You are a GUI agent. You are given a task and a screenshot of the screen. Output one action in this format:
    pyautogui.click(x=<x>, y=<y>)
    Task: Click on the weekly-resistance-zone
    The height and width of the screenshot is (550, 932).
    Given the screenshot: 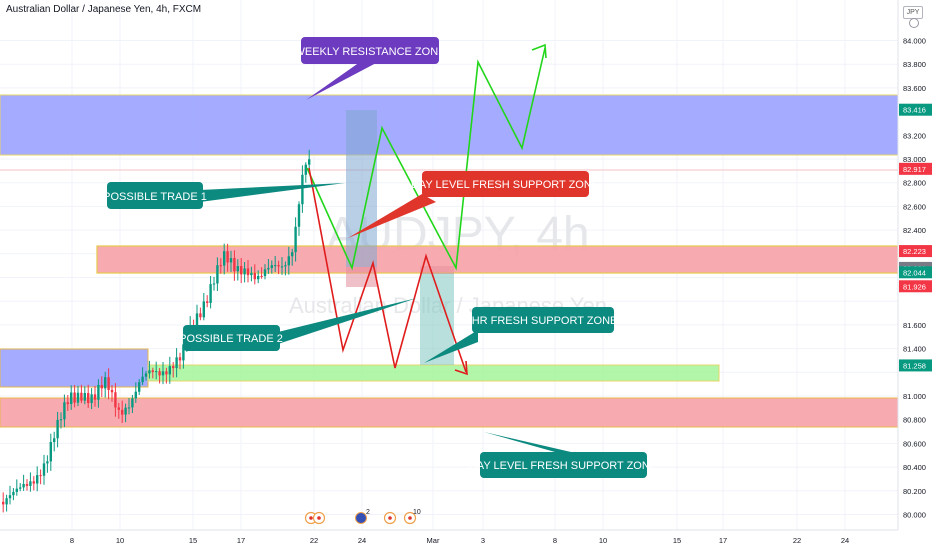 What is the action you would take?
    pyautogui.click(x=449, y=125)
    